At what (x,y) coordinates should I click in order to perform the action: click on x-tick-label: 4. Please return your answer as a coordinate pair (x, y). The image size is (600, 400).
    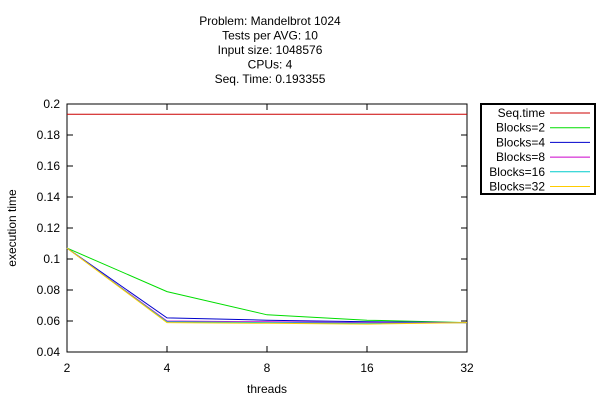
    Looking at the image, I should click on (167, 368).